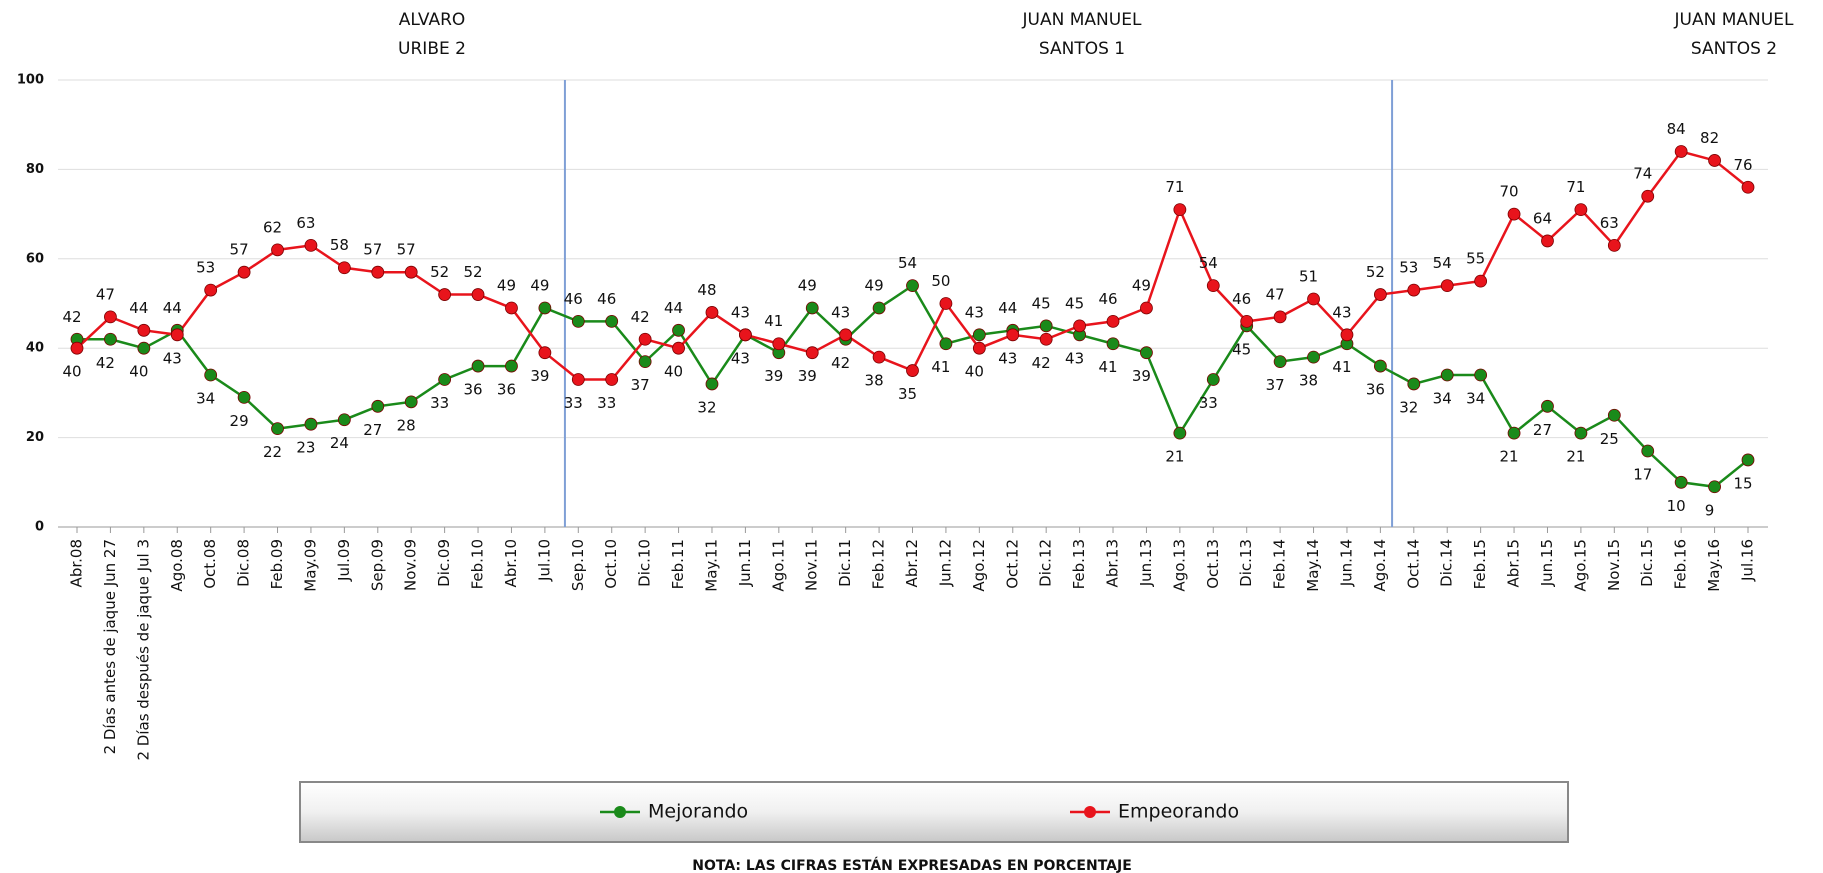 This screenshot has width=1823, height=873. What do you see at coordinates (1413, 564) in the screenshot?
I see `x-tick-label: Oct.14` at bounding box center [1413, 564].